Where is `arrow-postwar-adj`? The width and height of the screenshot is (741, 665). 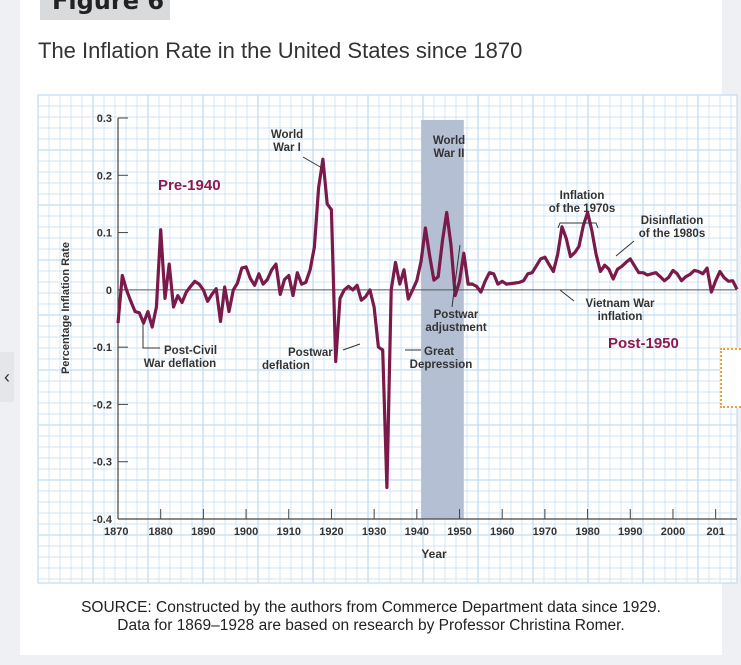 arrow-postwar-adj is located at coordinates (456, 276).